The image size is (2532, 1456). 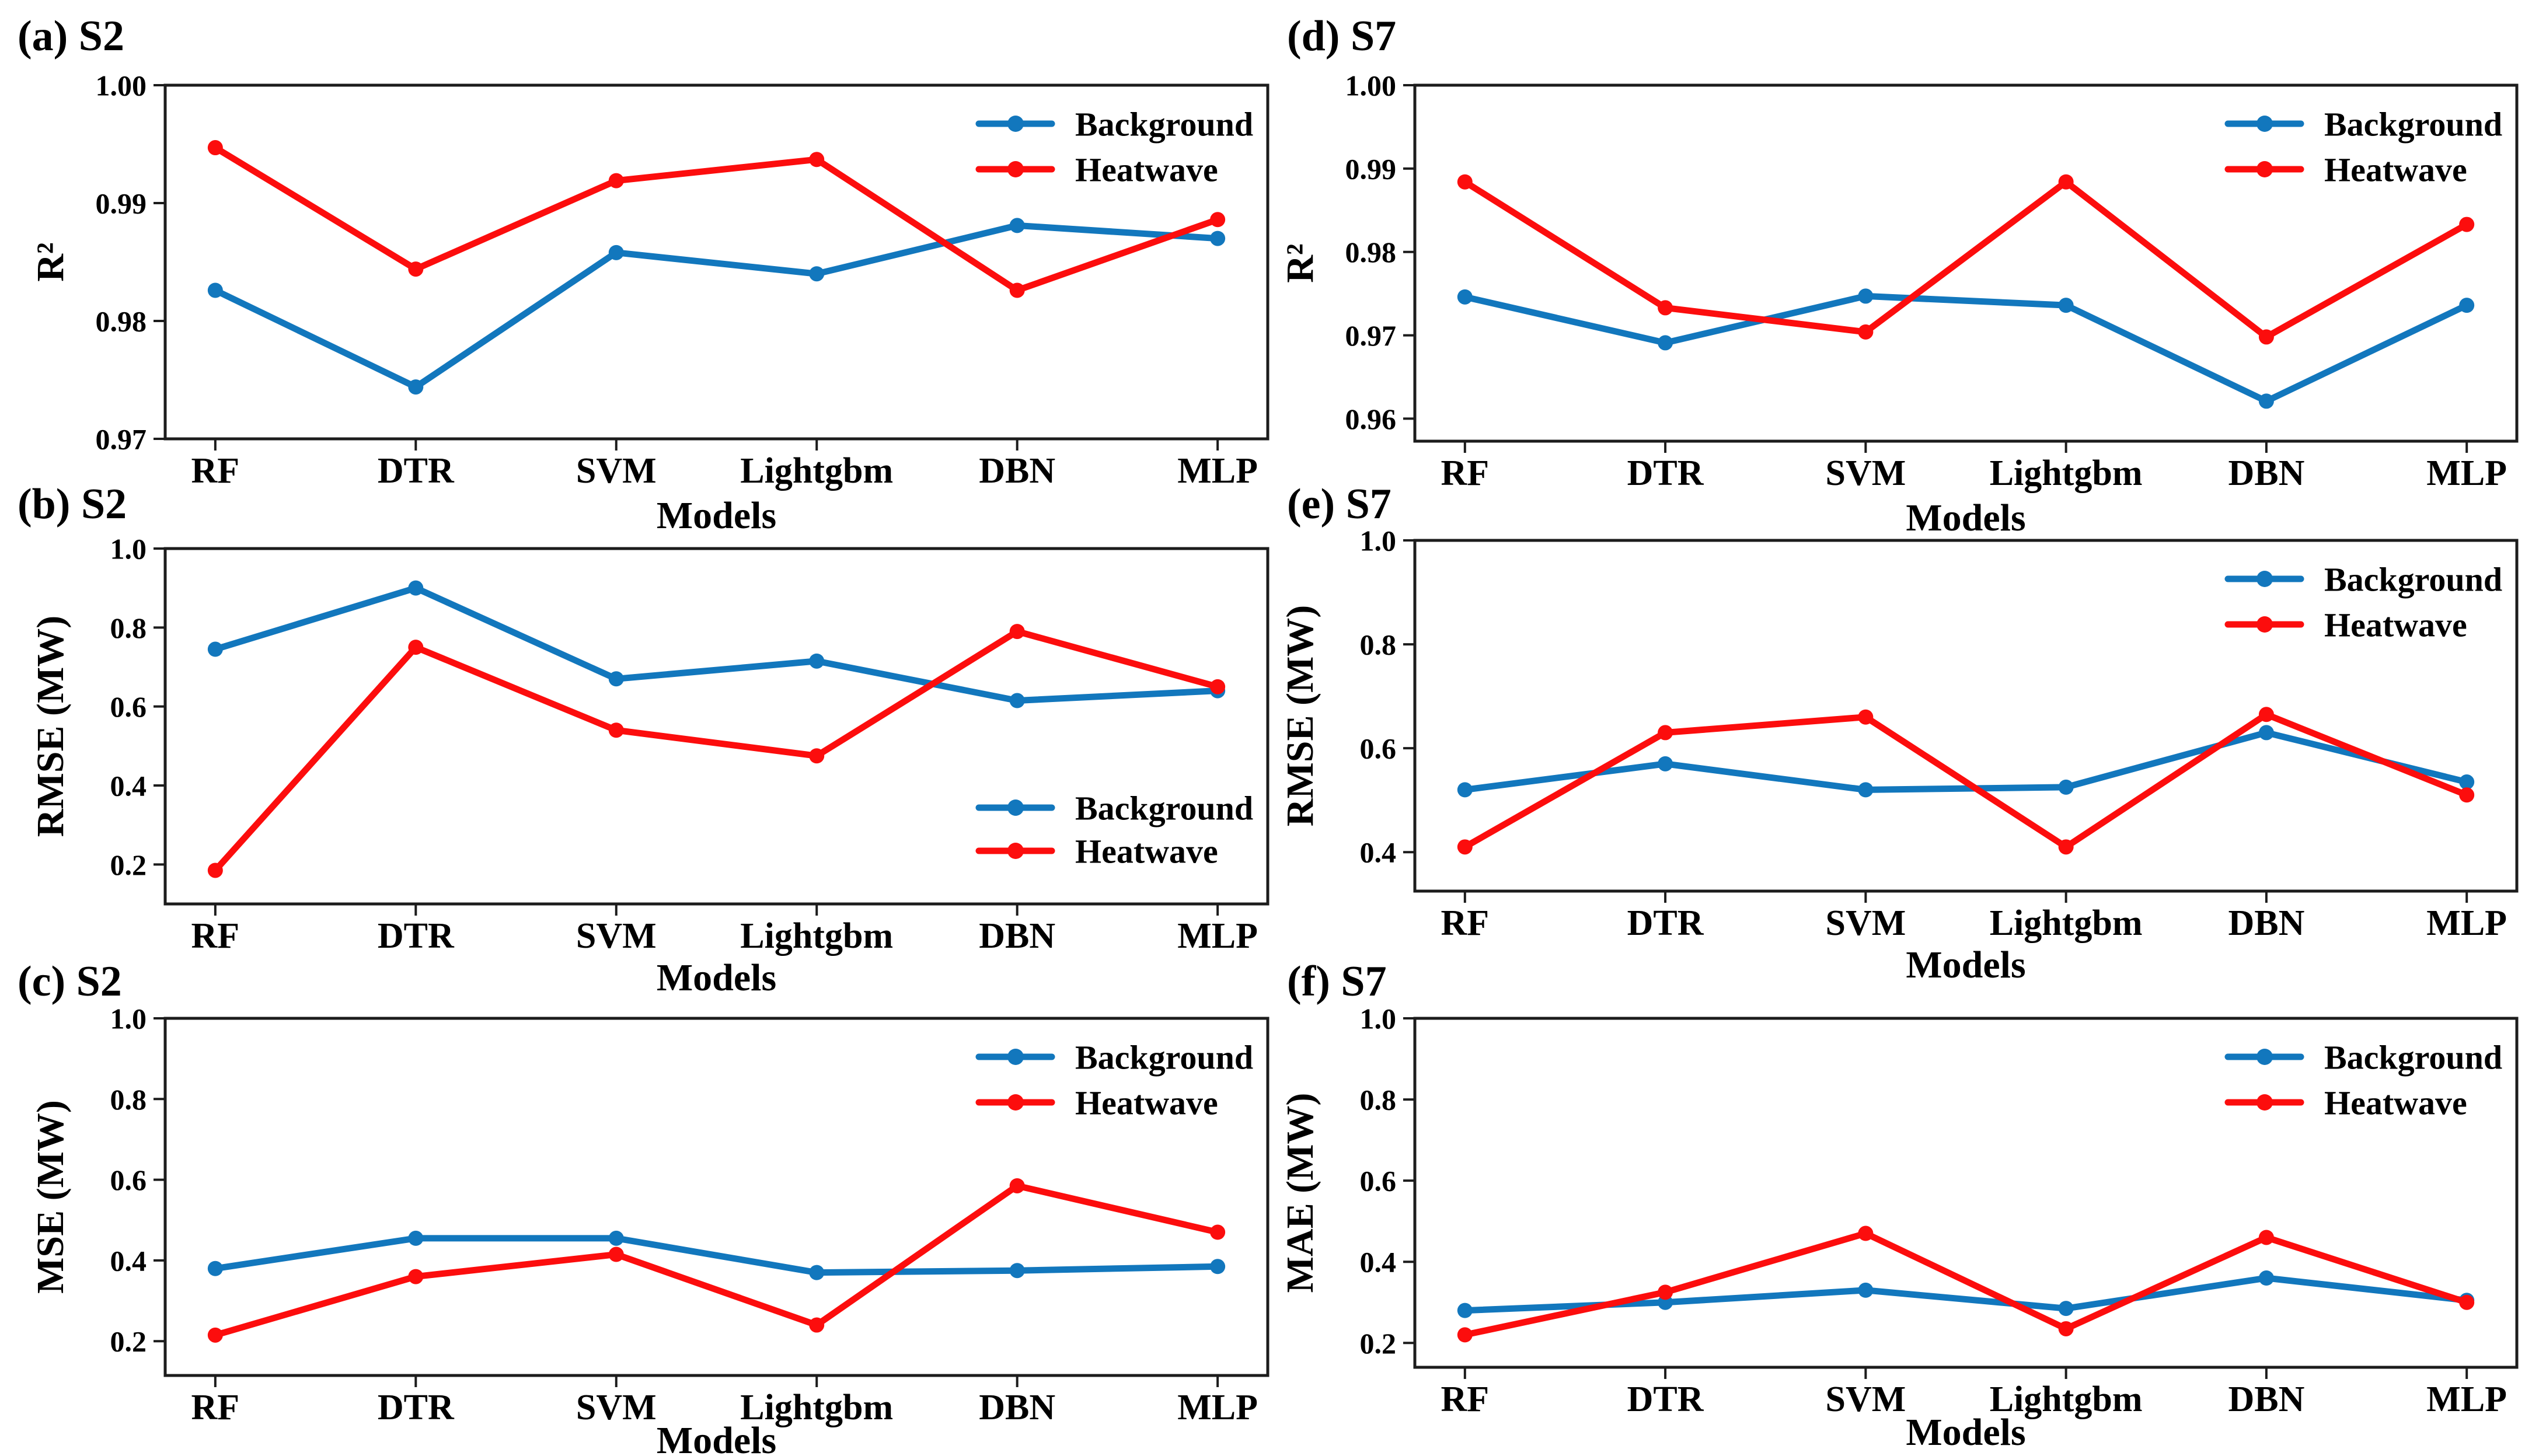 I want to click on y-tick-label: 0.2, so click(x=128, y=865).